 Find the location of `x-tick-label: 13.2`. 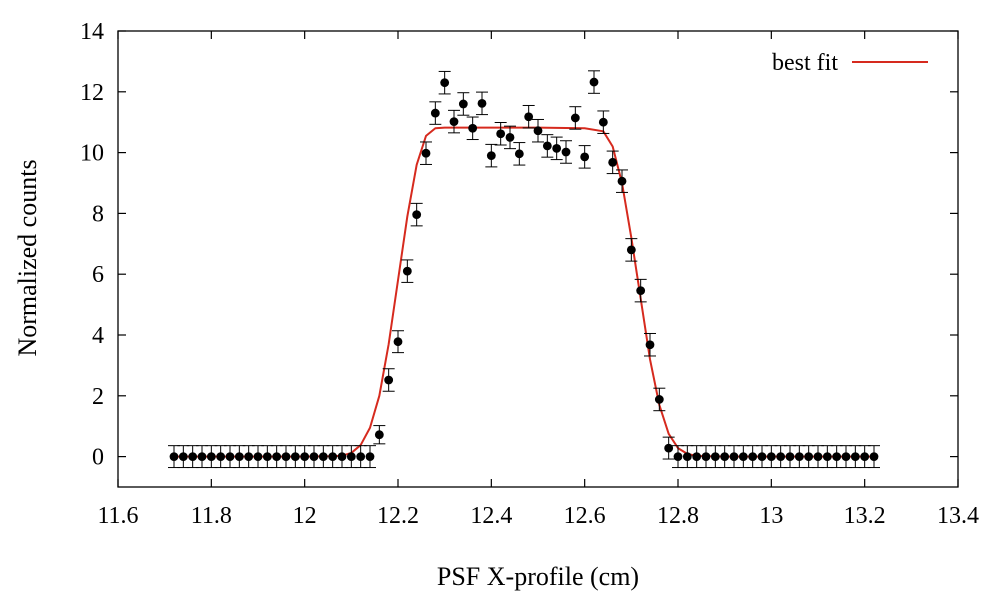

x-tick-label: 13.2 is located at coordinates (865, 516).